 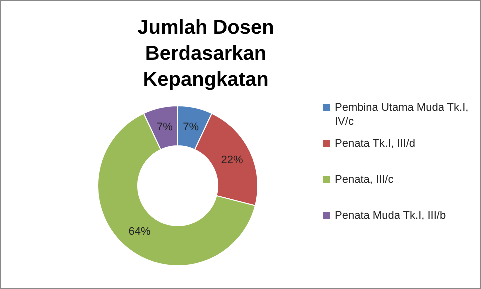 I want to click on chart-title: Jumlah Dosen Berdasarkan Kepangkatan, so click(x=206, y=54).